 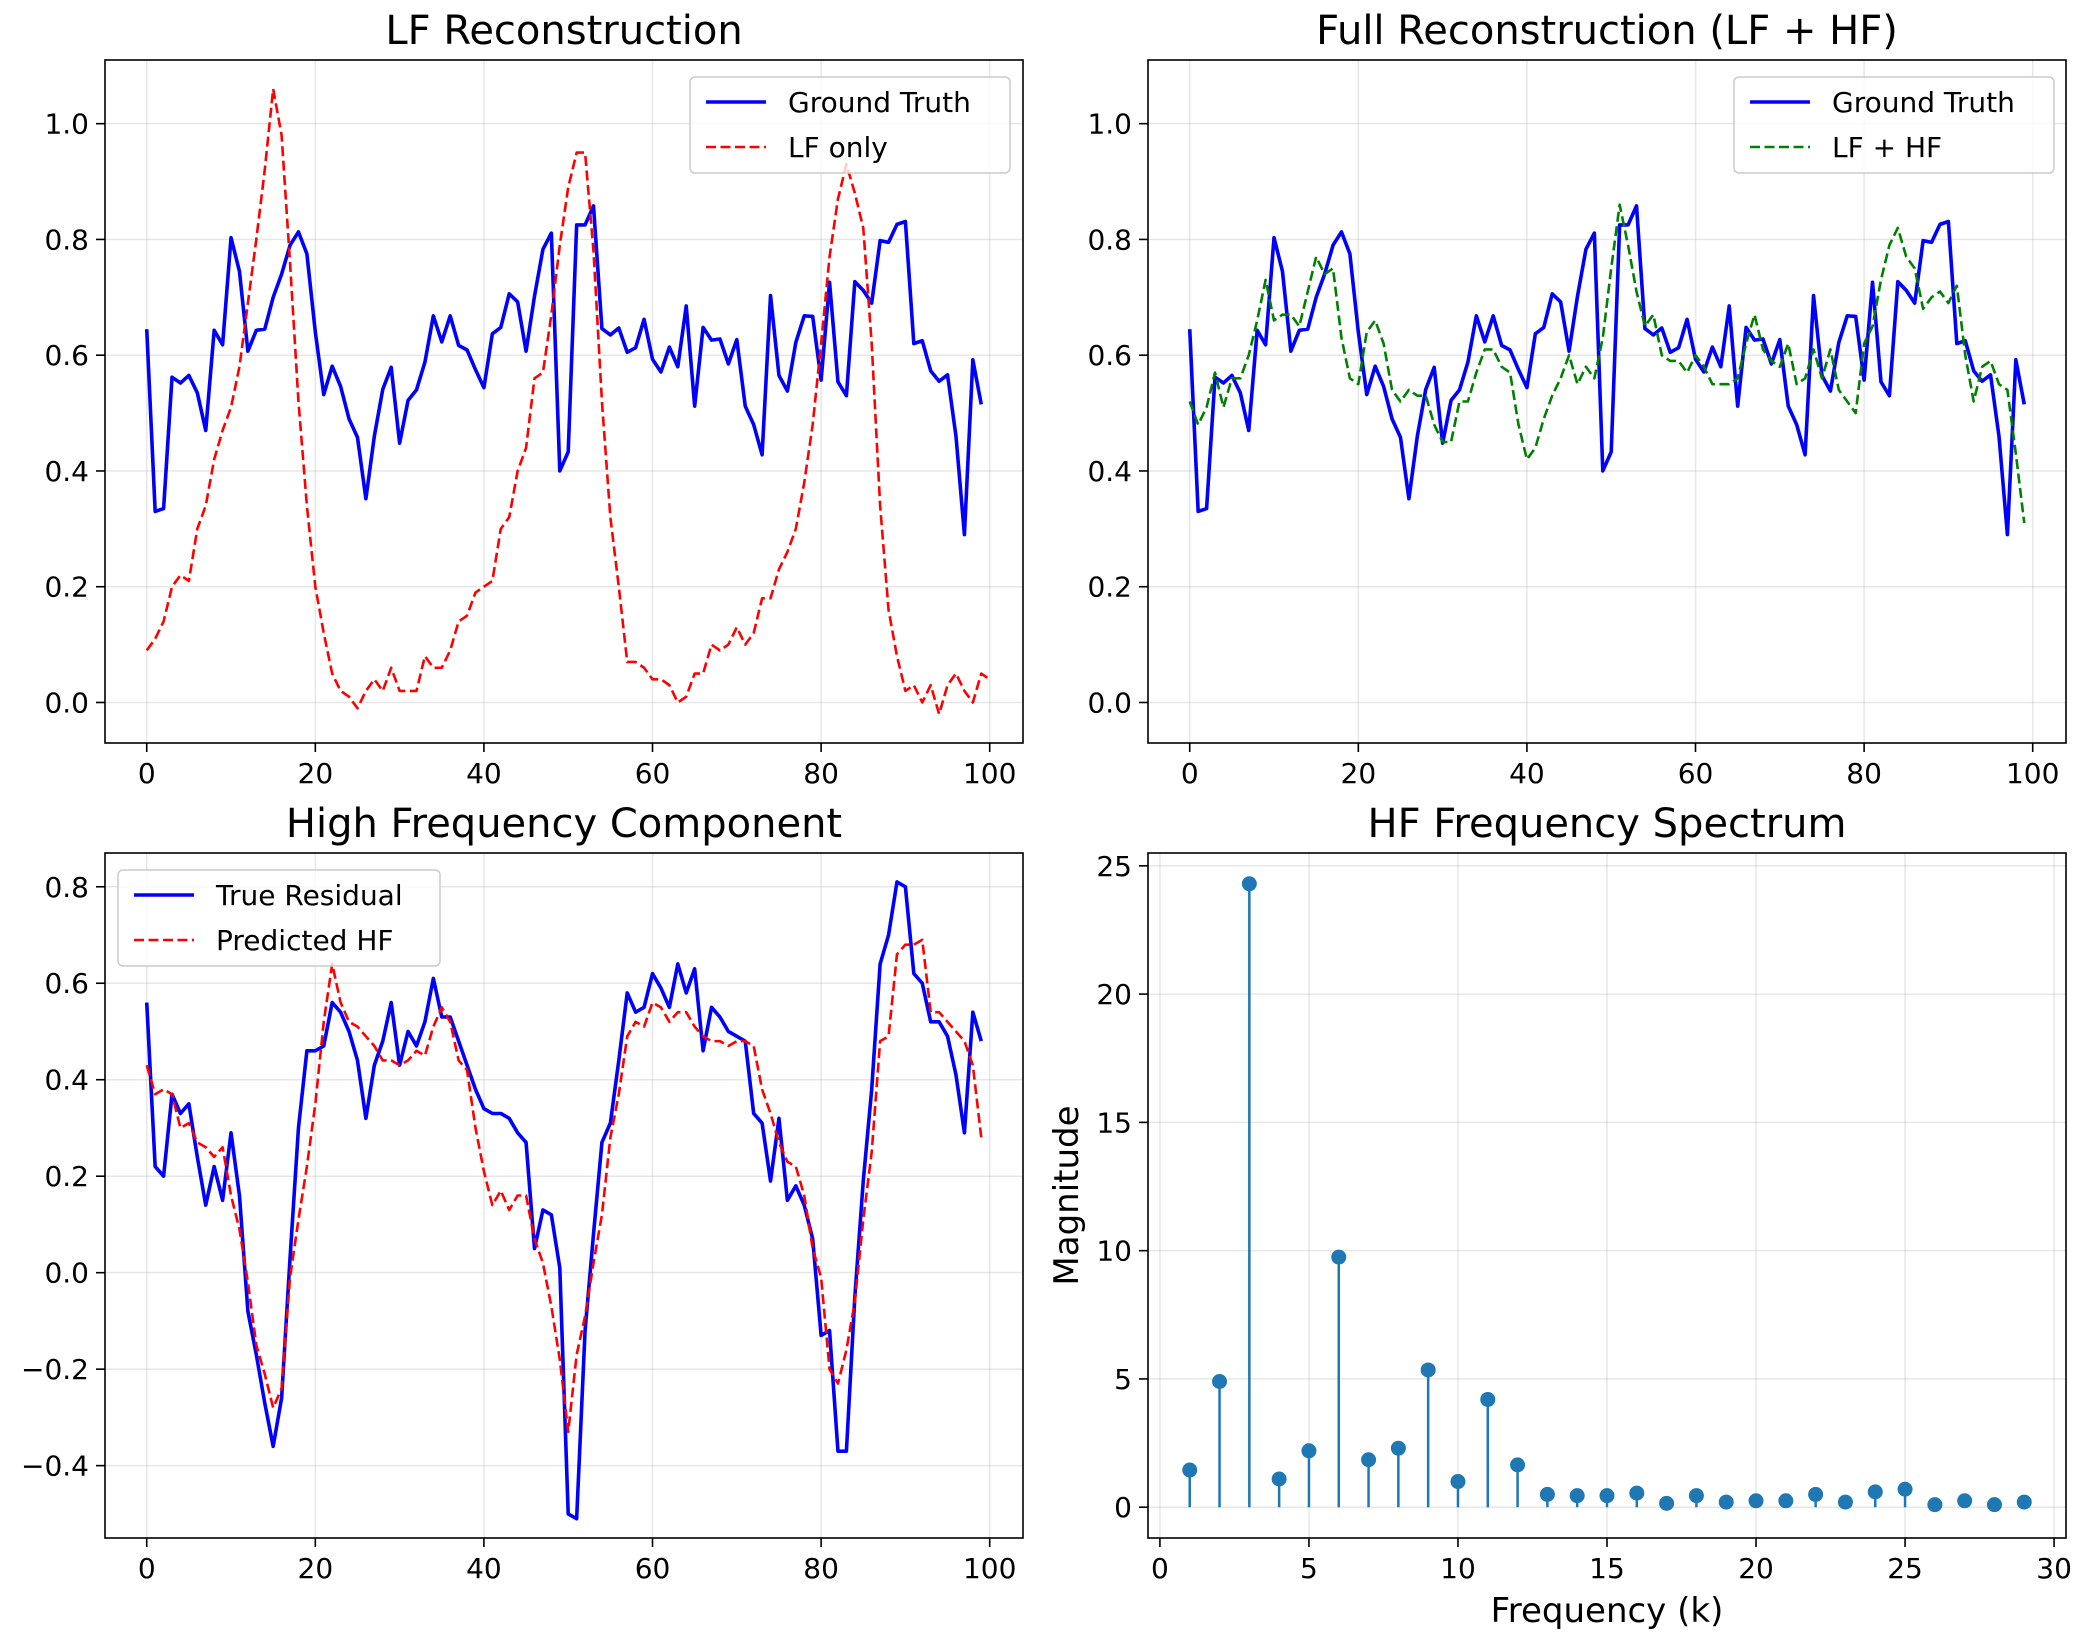 What do you see at coordinates (305, 940) in the screenshot?
I see `legend-label: Predicted HF` at bounding box center [305, 940].